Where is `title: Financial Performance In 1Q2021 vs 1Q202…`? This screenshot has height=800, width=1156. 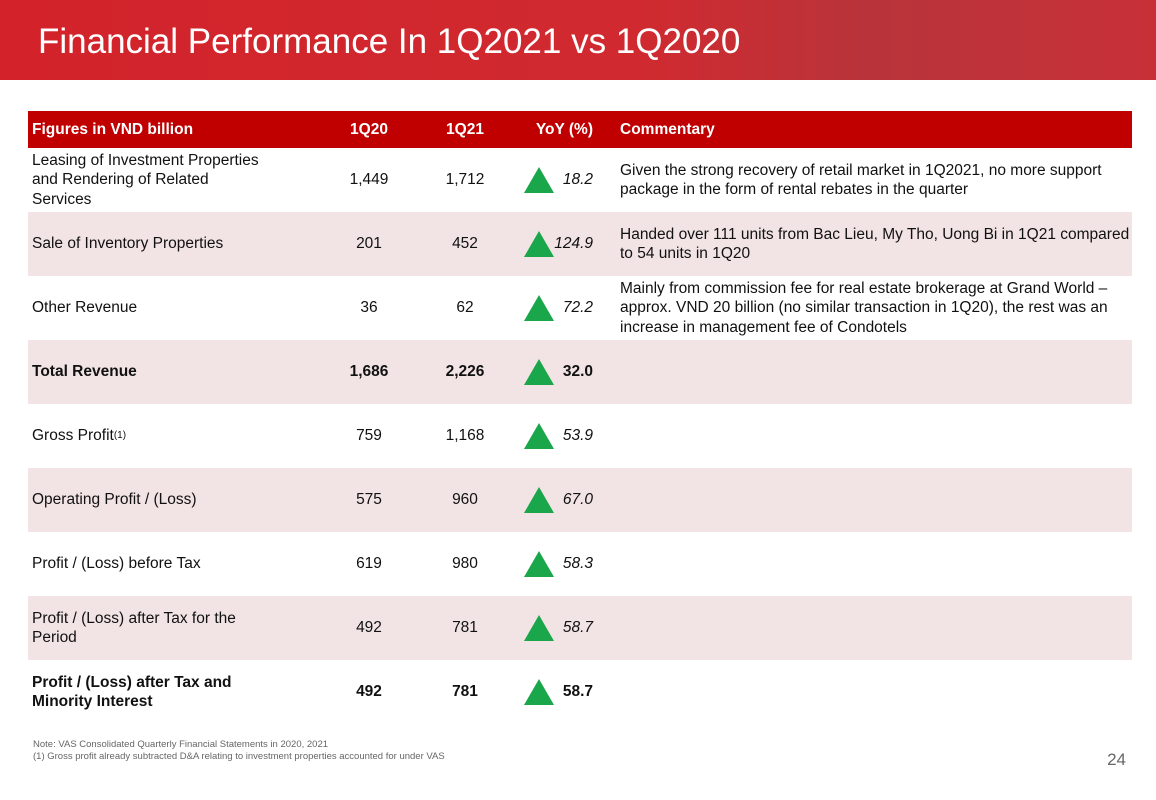
title: Financial Performance In 1Q2021 vs 1Q202… is located at coordinates (389, 41).